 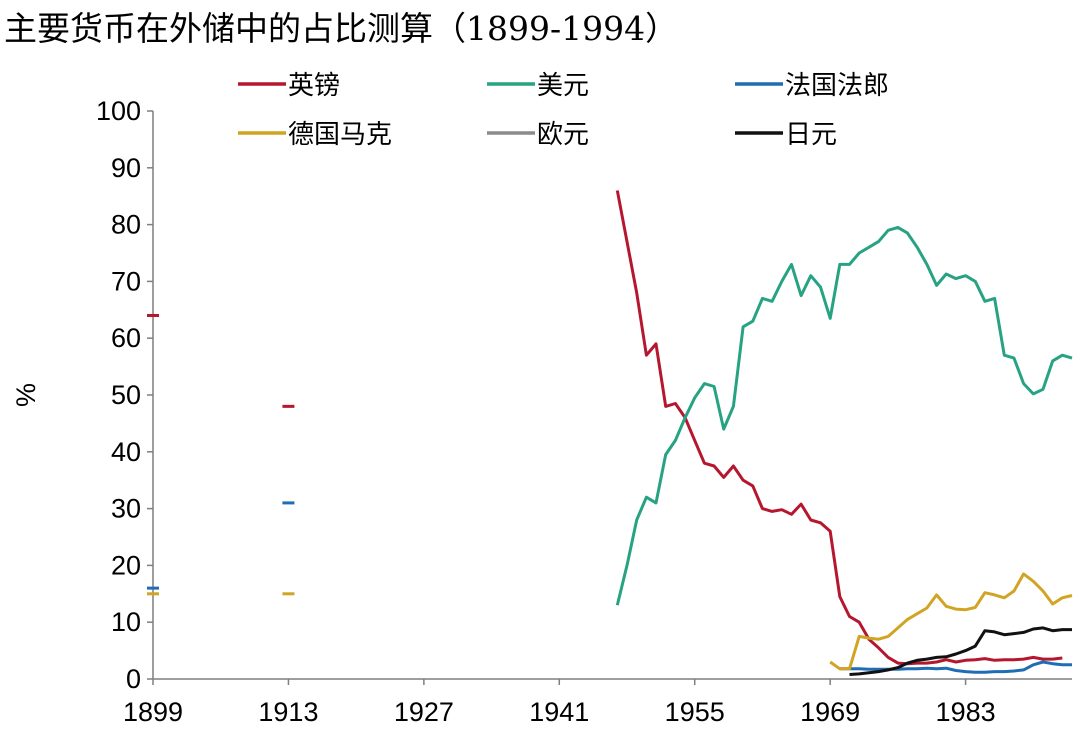 I want to click on y-tick-label: 30, so click(x=126, y=509).